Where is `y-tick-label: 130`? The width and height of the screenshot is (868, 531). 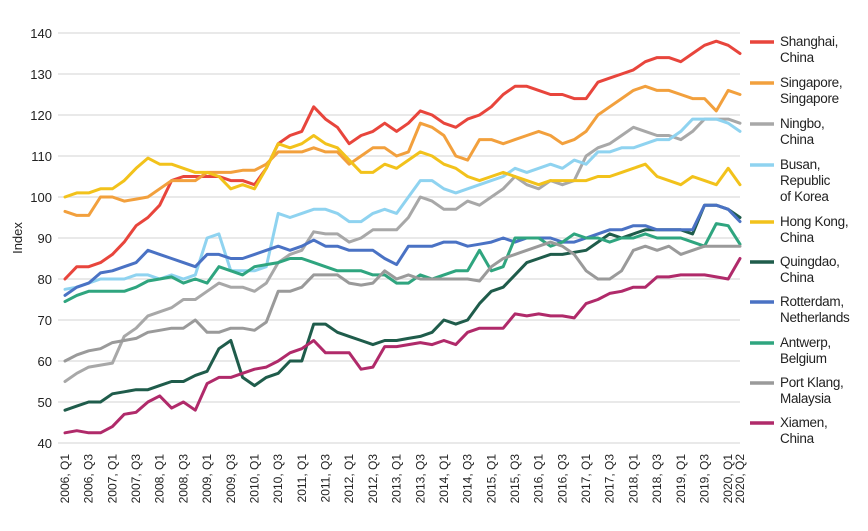 y-tick-label: 130 is located at coordinates (41, 74).